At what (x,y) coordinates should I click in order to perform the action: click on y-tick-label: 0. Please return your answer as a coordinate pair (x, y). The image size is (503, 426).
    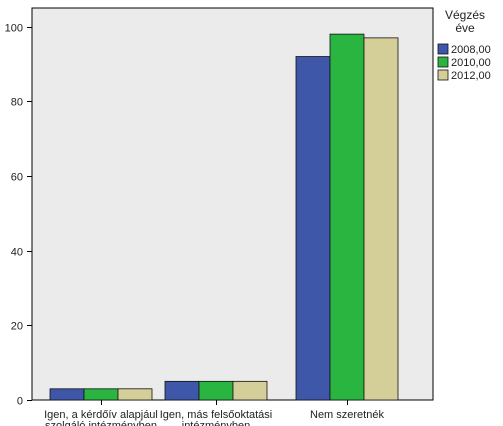
    Looking at the image, I should click on (20, 402).